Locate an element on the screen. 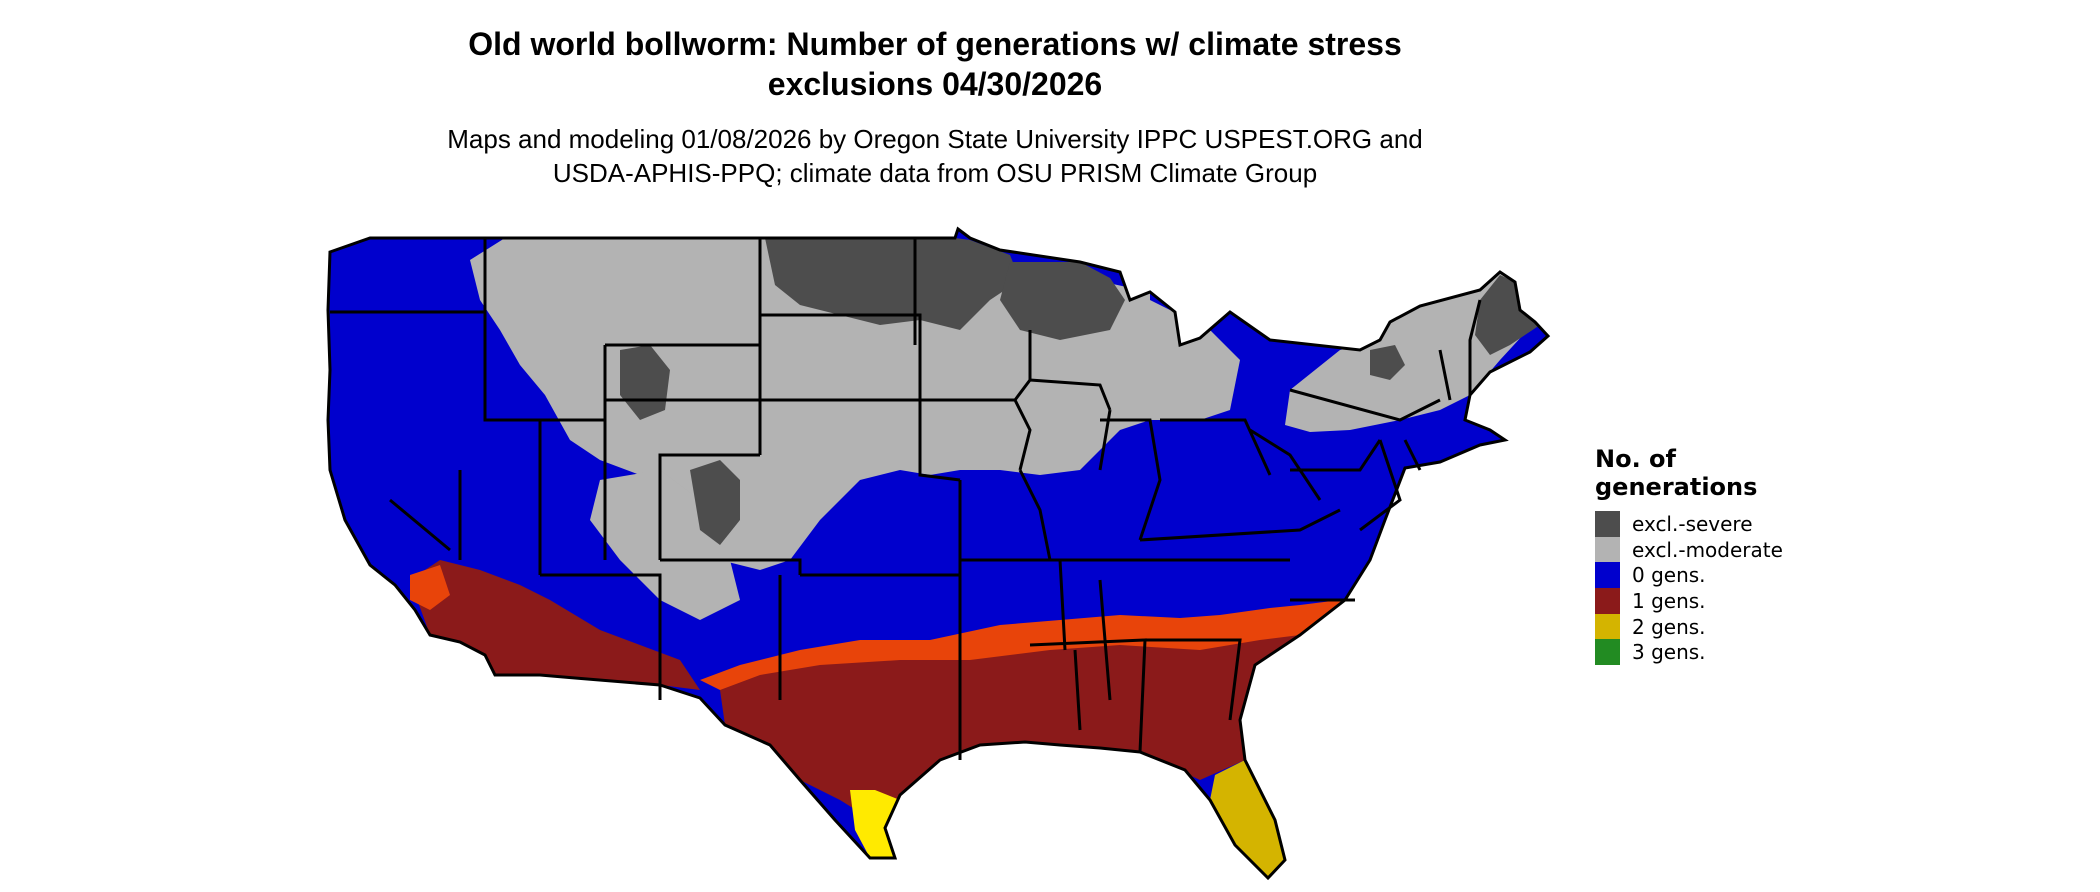 This screenshot has height=892, width=2100. legend-title: No. of generations is located at coordinates (1689, 473).